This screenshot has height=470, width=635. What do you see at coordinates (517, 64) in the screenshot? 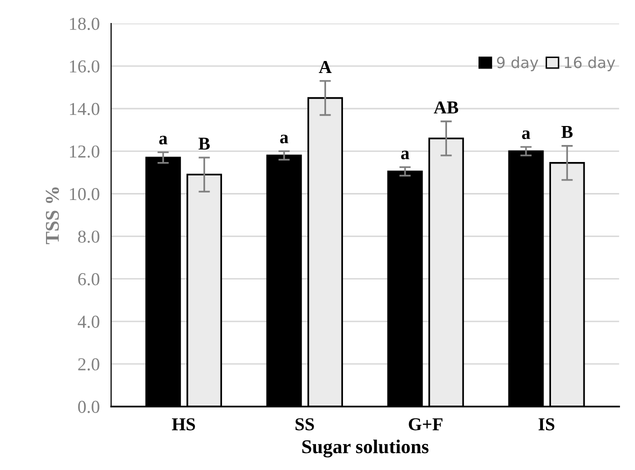
I see `legend-label: 9 day` at bounding box center [517, 64].